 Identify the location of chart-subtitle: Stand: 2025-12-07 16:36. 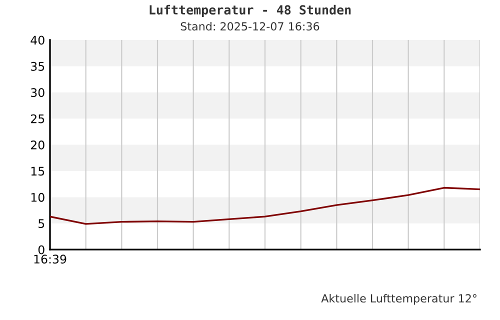
(250, 26).